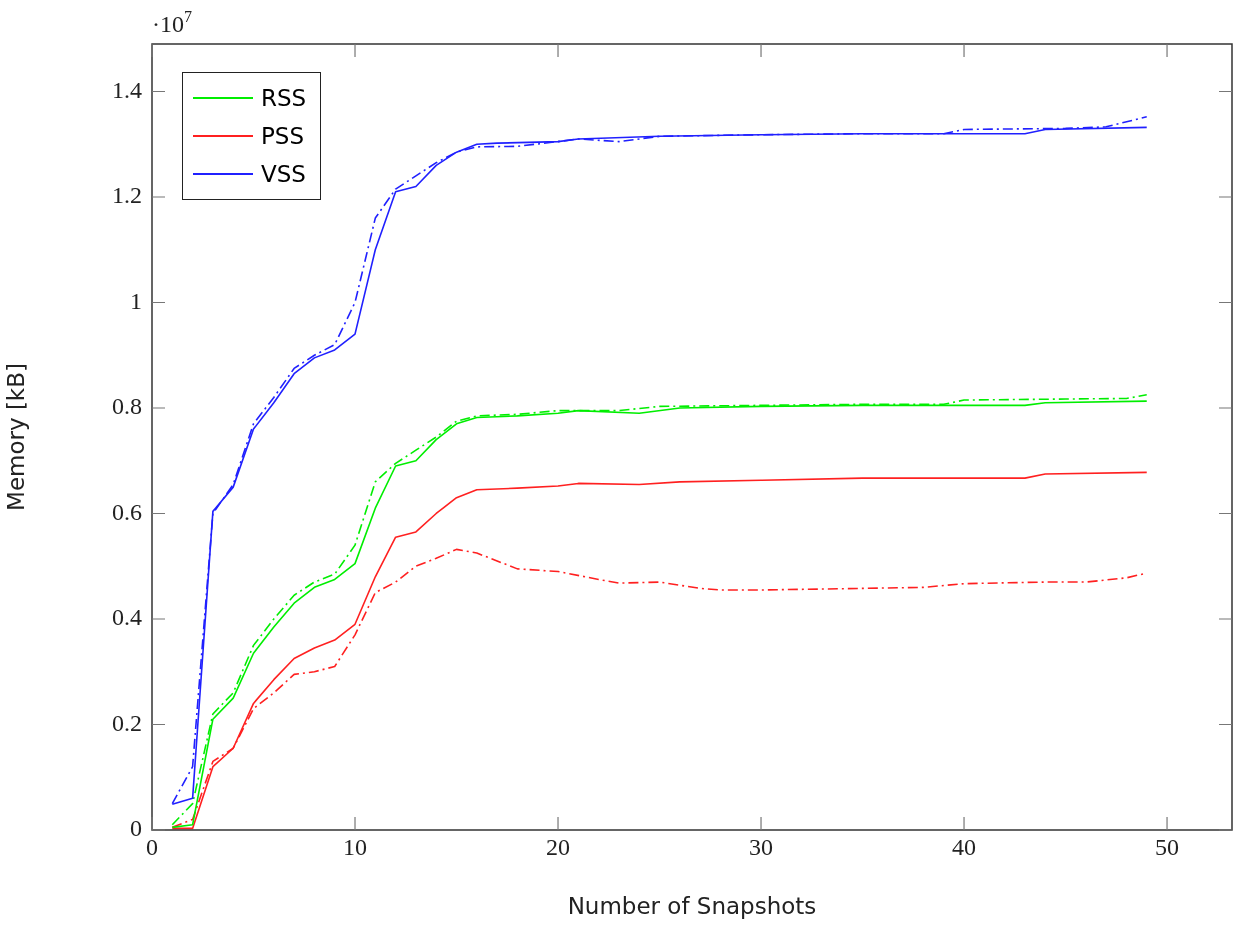 This screenshot has height=926, width=1233. I want to click on legend-label: RSS, so click(284, 98).